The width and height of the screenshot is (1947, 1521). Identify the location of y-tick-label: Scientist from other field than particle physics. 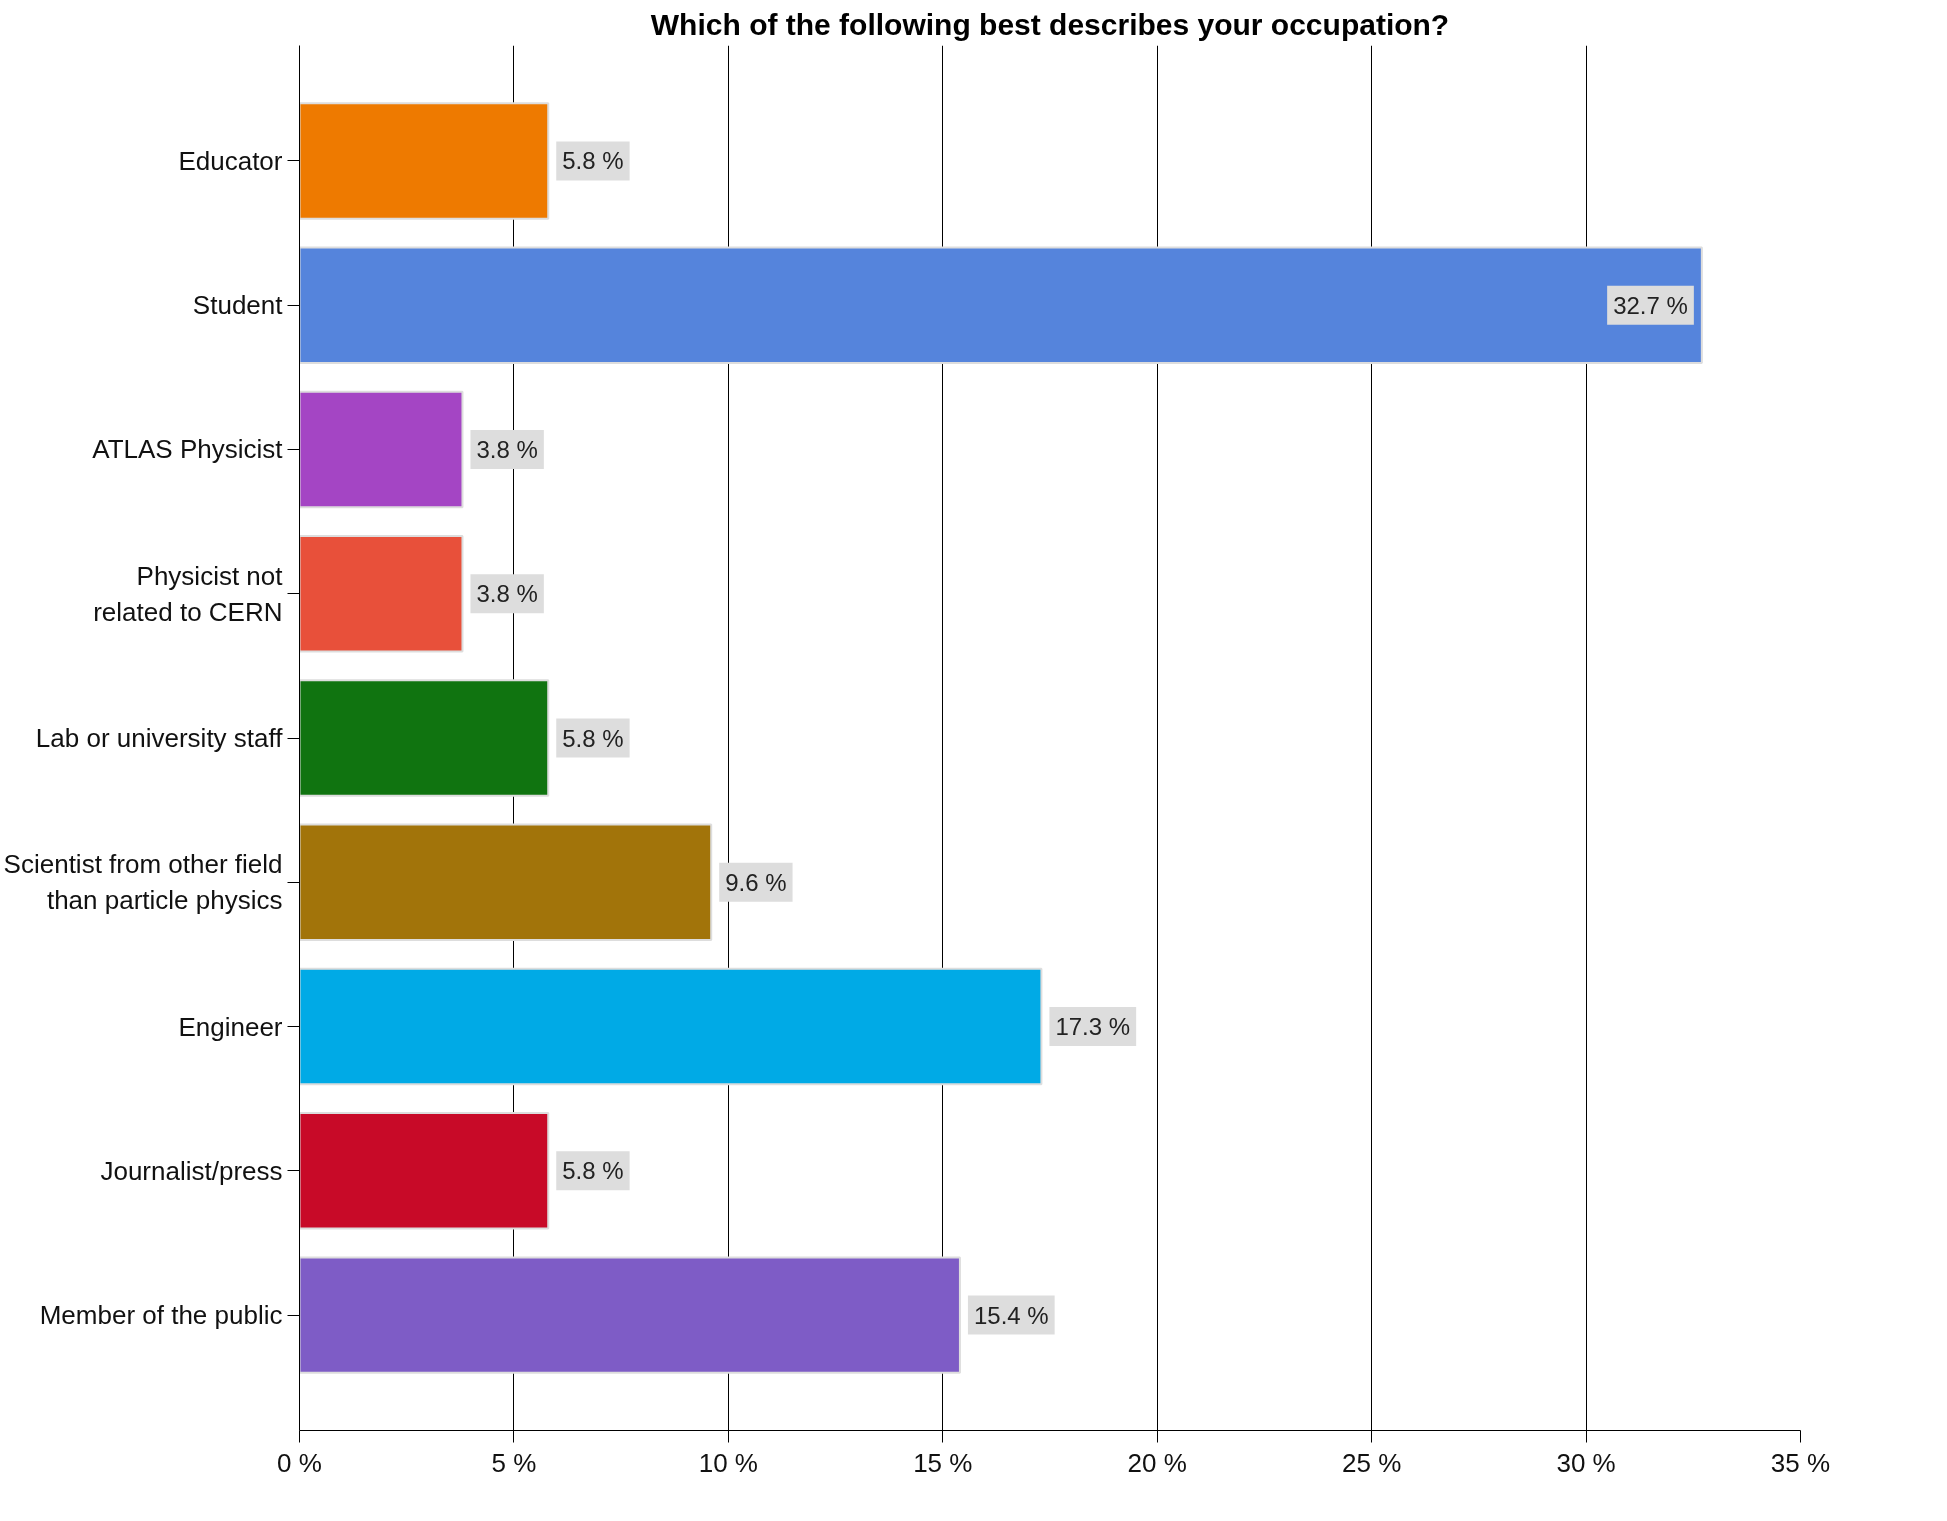
(143, 882).